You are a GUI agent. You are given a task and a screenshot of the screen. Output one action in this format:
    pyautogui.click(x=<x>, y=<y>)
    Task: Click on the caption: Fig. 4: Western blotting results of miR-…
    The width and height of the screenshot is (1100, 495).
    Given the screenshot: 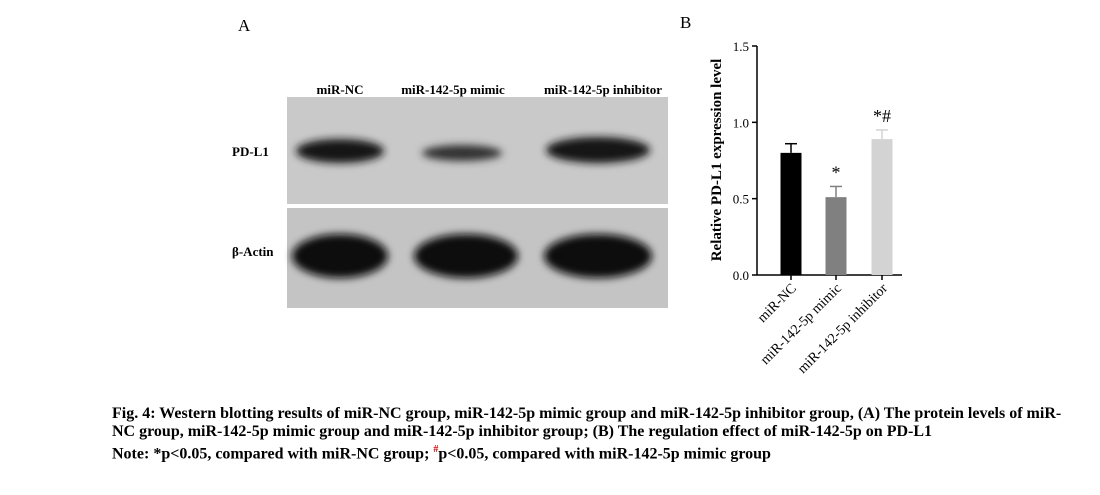 What is the action you would take?
    pyautogui.click(x=592, y=434)
    